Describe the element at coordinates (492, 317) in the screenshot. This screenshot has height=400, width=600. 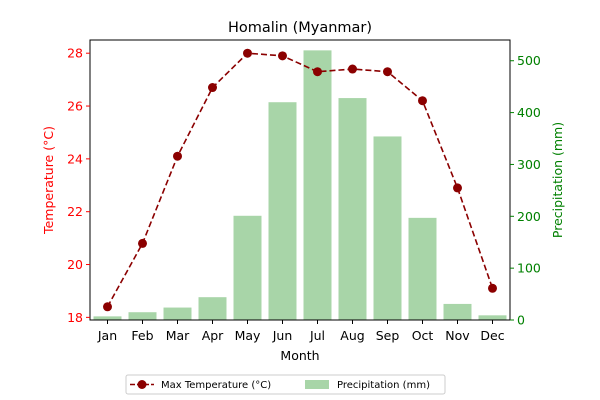
I see `precipitation-bar-dec` at that location.